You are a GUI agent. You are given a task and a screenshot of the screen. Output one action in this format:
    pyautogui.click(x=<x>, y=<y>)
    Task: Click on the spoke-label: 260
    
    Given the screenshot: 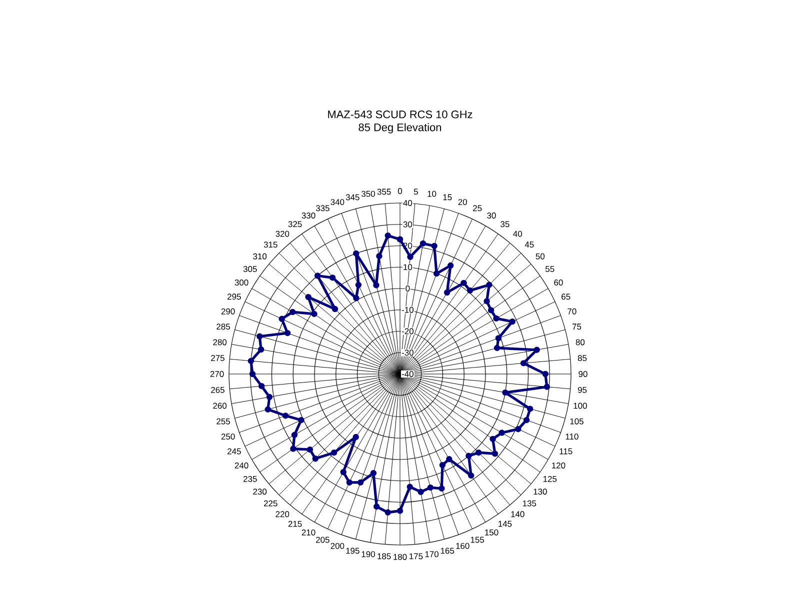 What is the action you would take?
    pyautogui.click(x=220, y=405)
    